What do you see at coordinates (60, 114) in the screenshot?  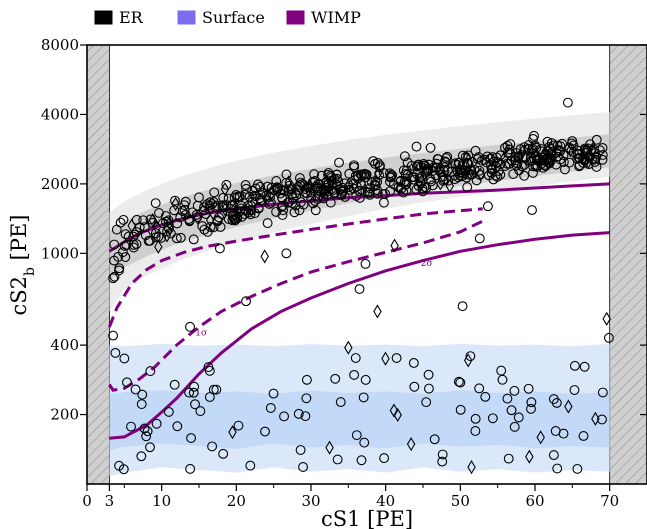 I see `y-tick-label-4: 4000` at bounding box center [60, 114].